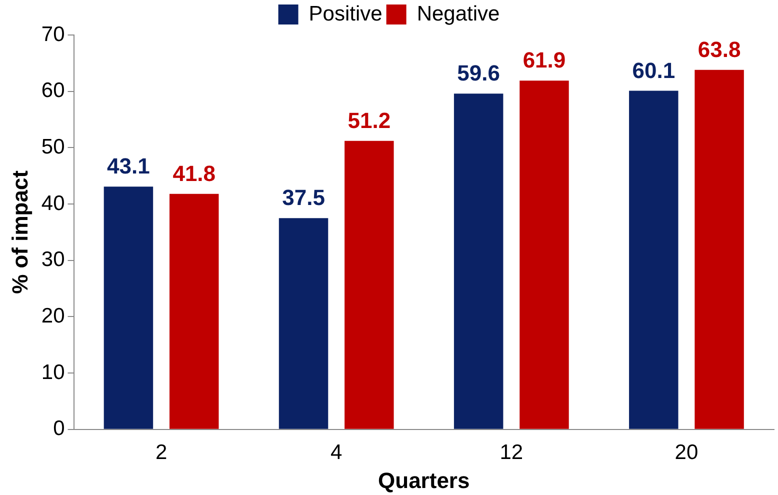  I want to click on y-tick-label: 50, so click(53, 146).